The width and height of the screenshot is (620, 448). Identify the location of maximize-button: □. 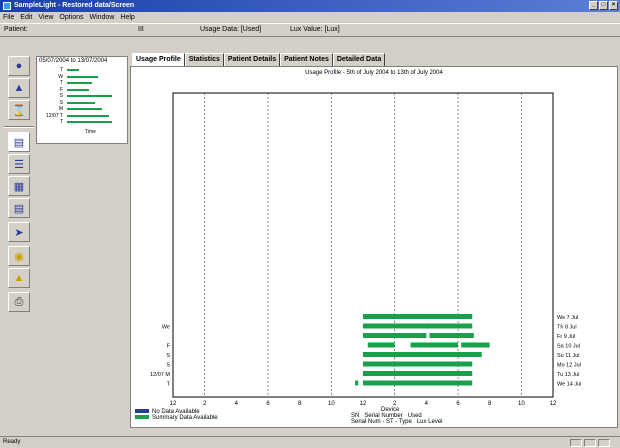
(603, 5).